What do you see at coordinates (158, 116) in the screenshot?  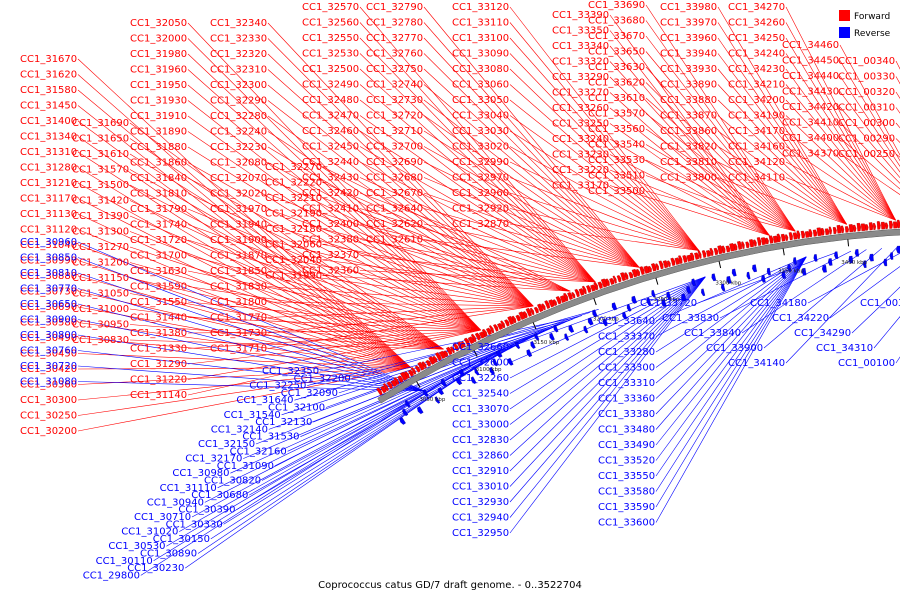 I see `forward-gene-label: CC1_31910` at bounding box center [158, 116].